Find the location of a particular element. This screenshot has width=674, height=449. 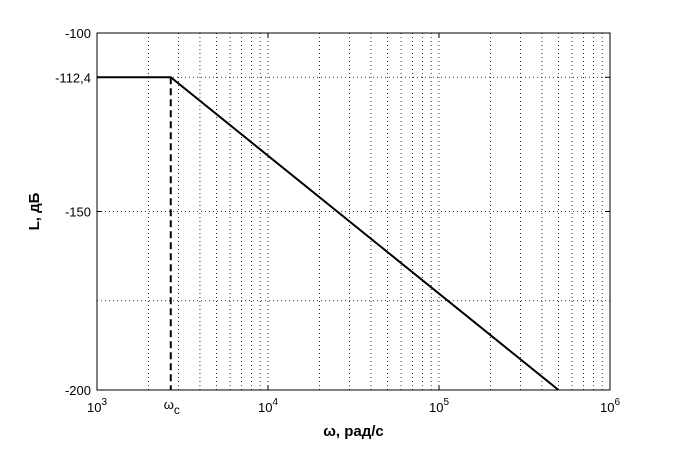

x-tick-label: 10³ is located at coordinates (97, 406).